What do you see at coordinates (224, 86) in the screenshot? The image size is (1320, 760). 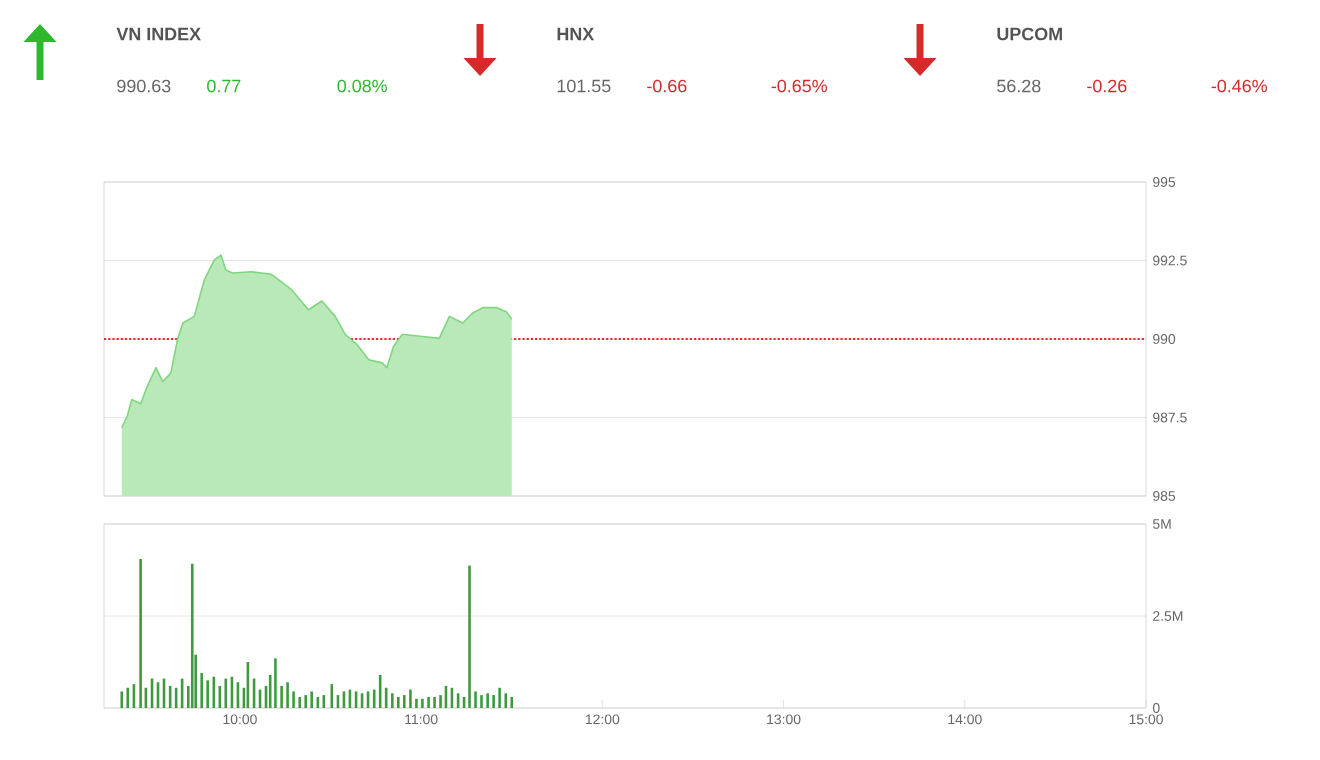 I see `data-label: 0.77` at bounding box center [224, 86].